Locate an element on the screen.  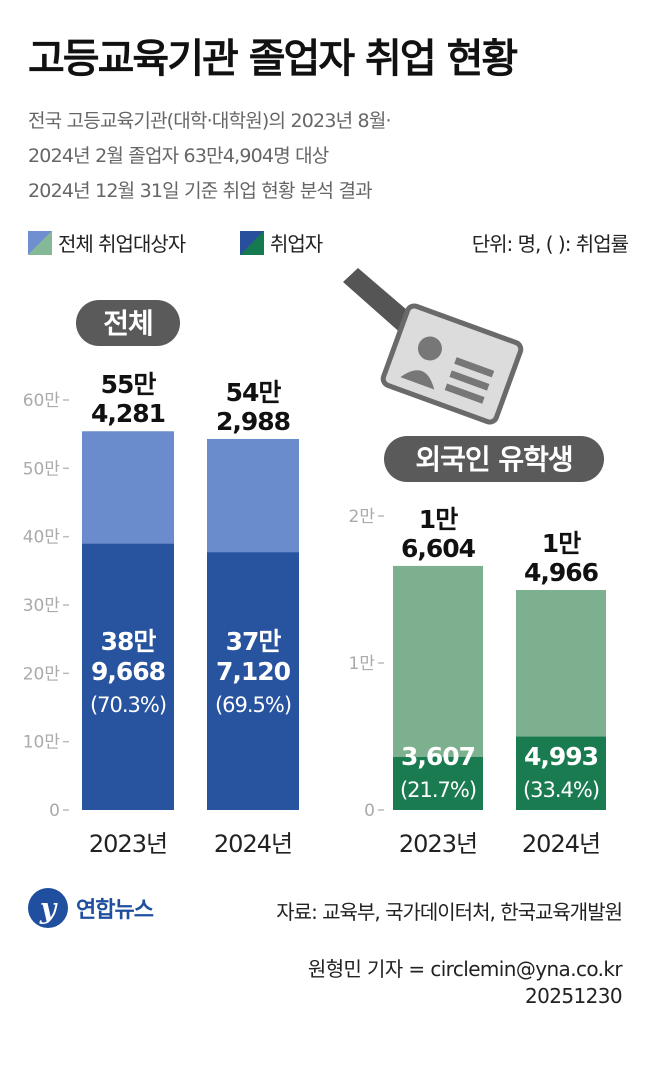
legend-label-employed: 취업자 is located at coordinates (296, 244).